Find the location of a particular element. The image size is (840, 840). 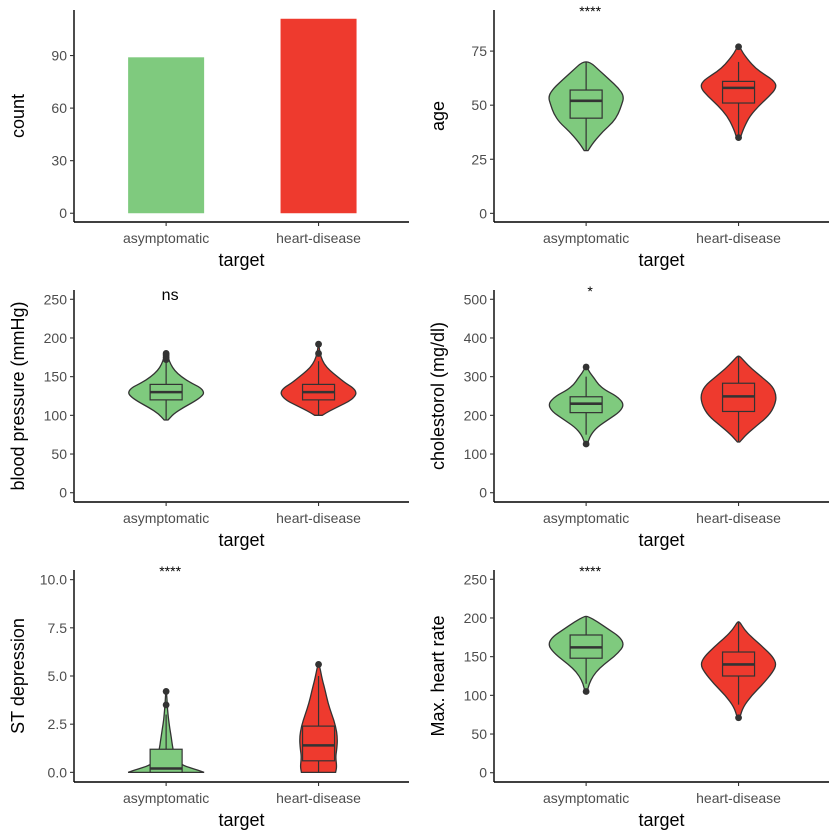

y-tick-label: 75 is located at coordinates (479, 51).